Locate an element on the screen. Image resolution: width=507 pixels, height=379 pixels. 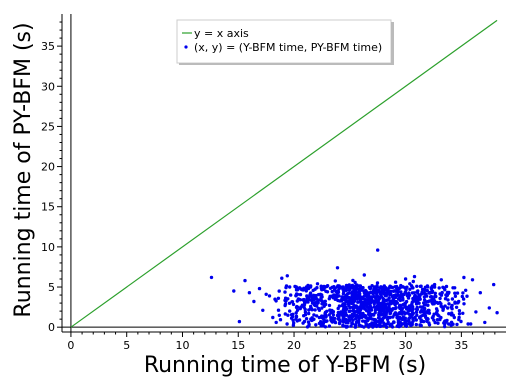
legend-point-swatch is located at coordinates (186, 47).